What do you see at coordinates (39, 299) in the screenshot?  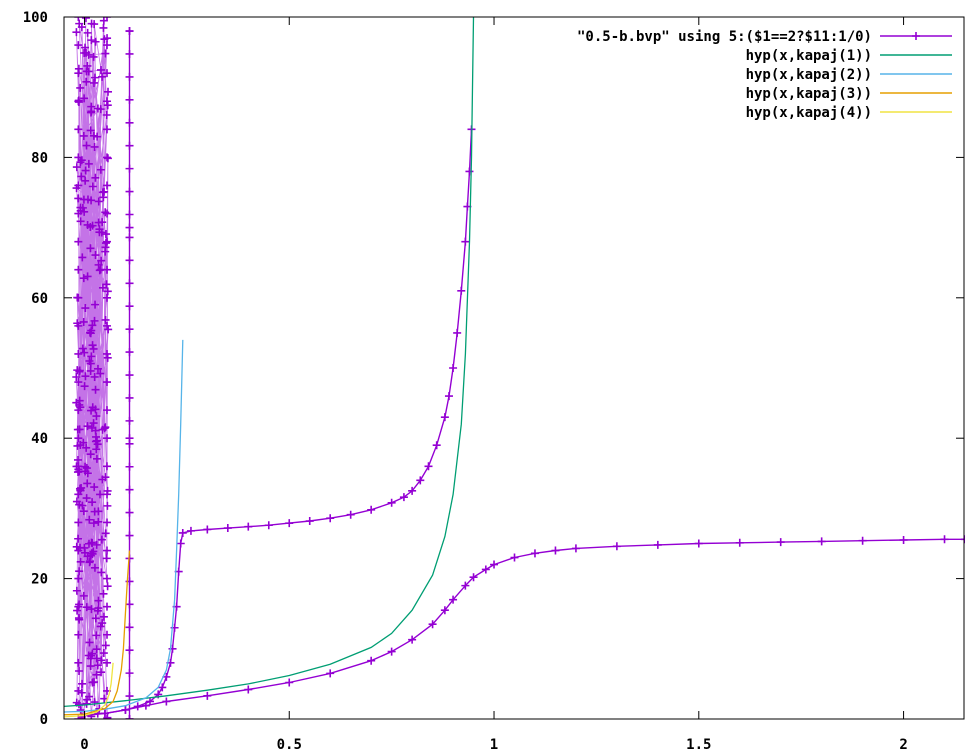 I see `y-tick-label: 60` at bounding box center [39, 299].